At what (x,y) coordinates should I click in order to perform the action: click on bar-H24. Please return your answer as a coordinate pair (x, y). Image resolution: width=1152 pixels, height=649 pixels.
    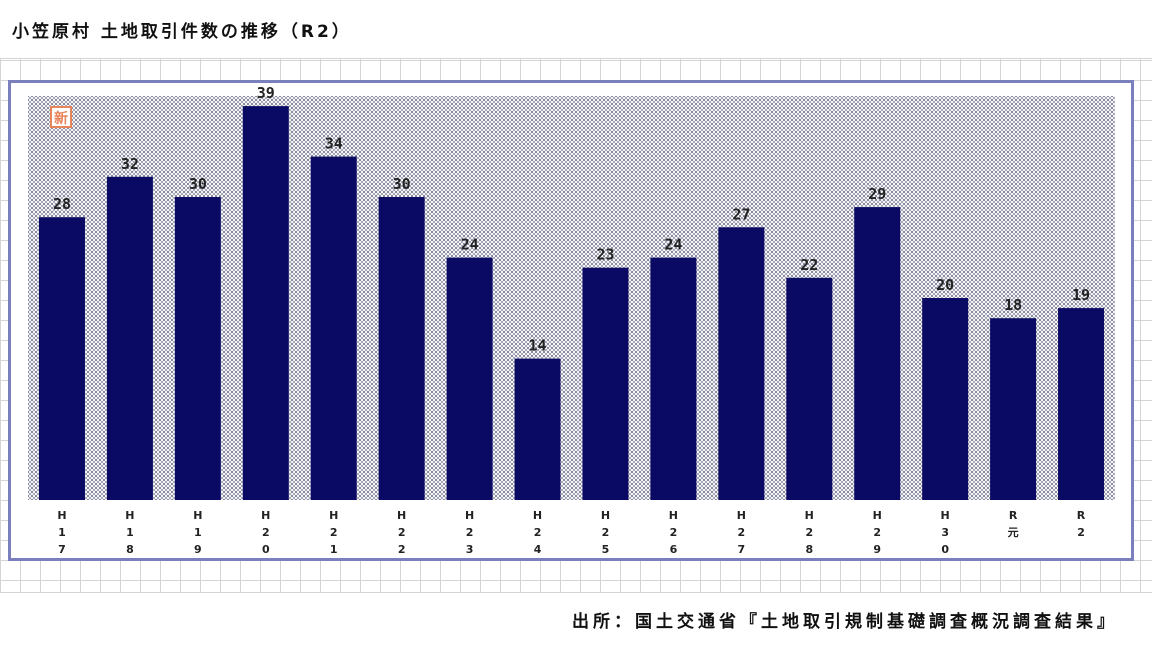
    Looking at the image, I should click on (537, 429).